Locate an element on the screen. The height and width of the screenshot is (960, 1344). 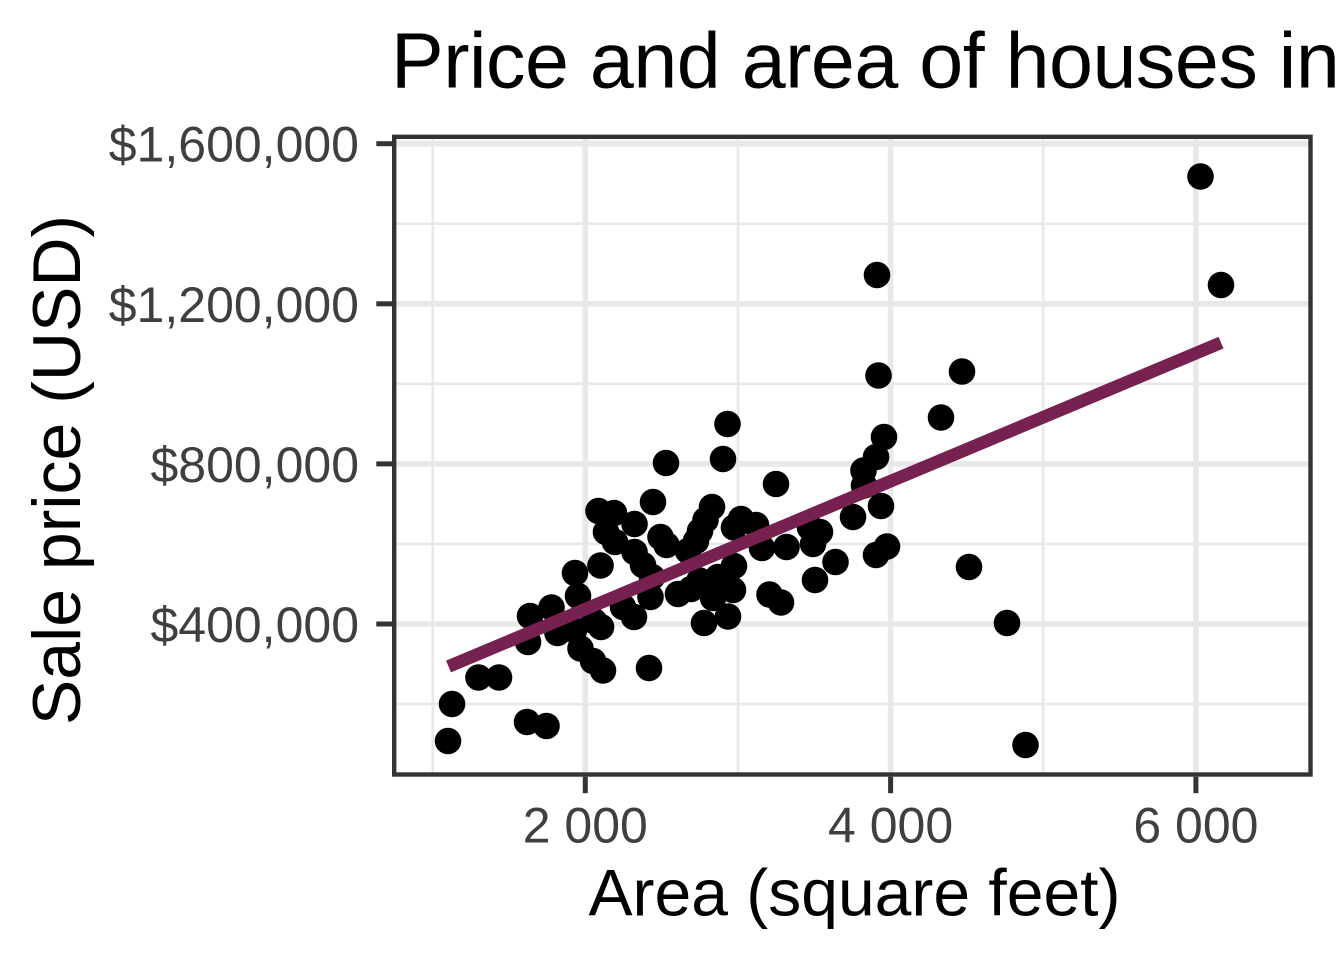
svg-text: $400,000 is located at coordinates (254, 625).